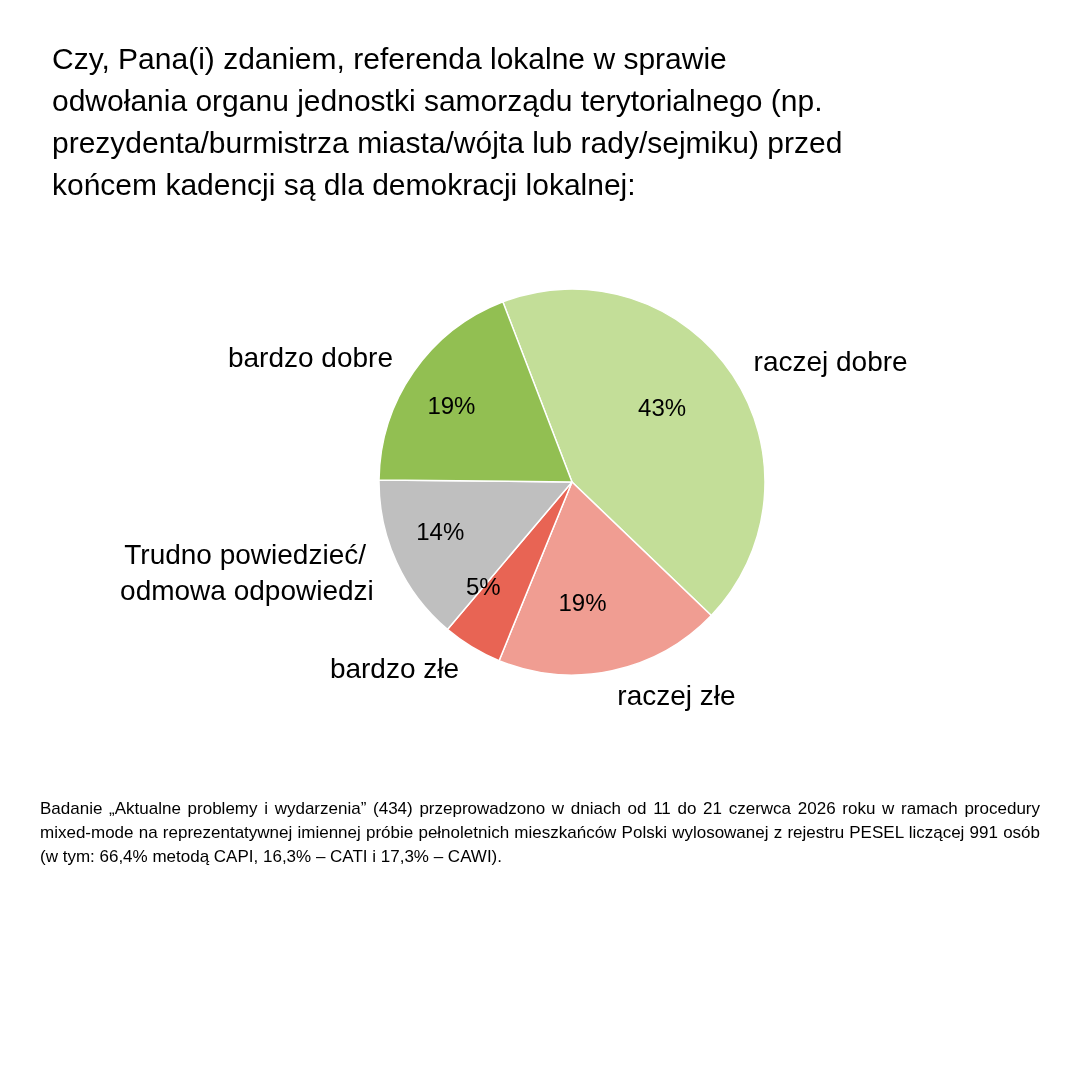 The image size is (1080, 1078). I want to click on text: Badanie „Aktualne problemy i wydarzenia” (434) przeprowadzono w dniach od 11 do 21 czerwca 2026 roku w ramach procedury mixed-mode na reprezentatywnej imiennej próbie pełnoletnich mieszkańców Polski wylosowanej z rejestru PESEL liczącej 991 osób (w tym: 66,4% metodą CAPI, 16,3% – CATI i 17,3% – CAWI)., so click(540, 833).